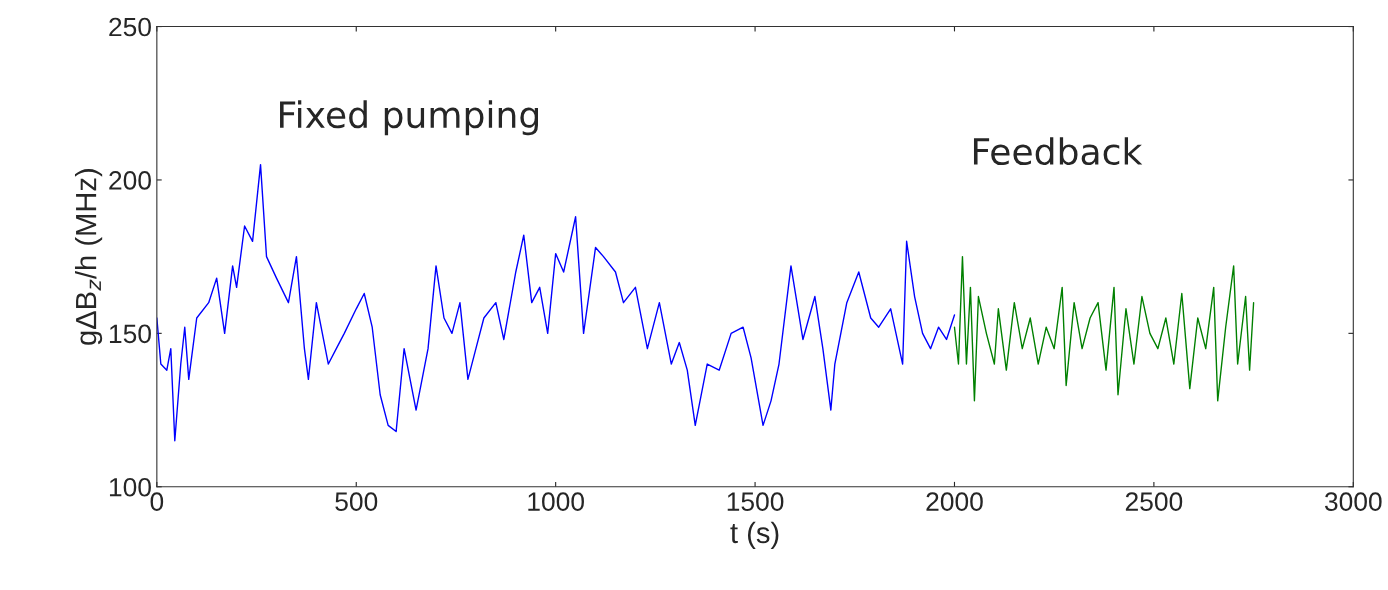 The width and height of the screenshot is (1388, 590). What do you see at coordinates (754, 535) in the screenshot?
I see `x-axis-title: t (s)` at bounding box center [754, 535].